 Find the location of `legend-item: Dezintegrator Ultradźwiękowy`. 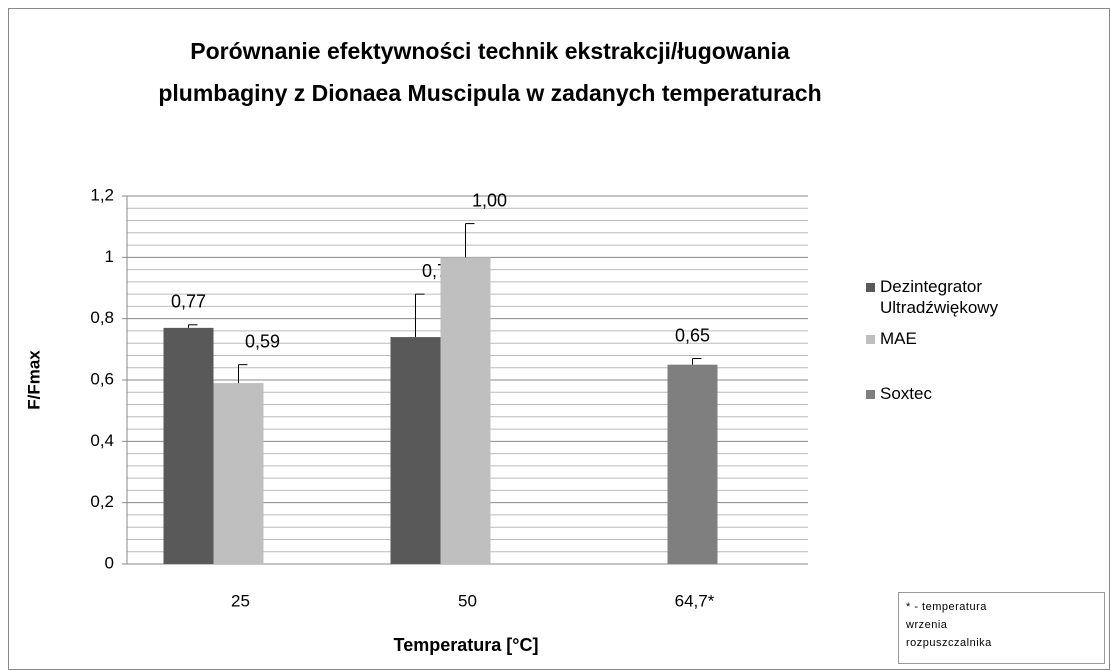

legend-item: Dezintegrator Ultradźwiękowy is located at coordinates (936, 297).